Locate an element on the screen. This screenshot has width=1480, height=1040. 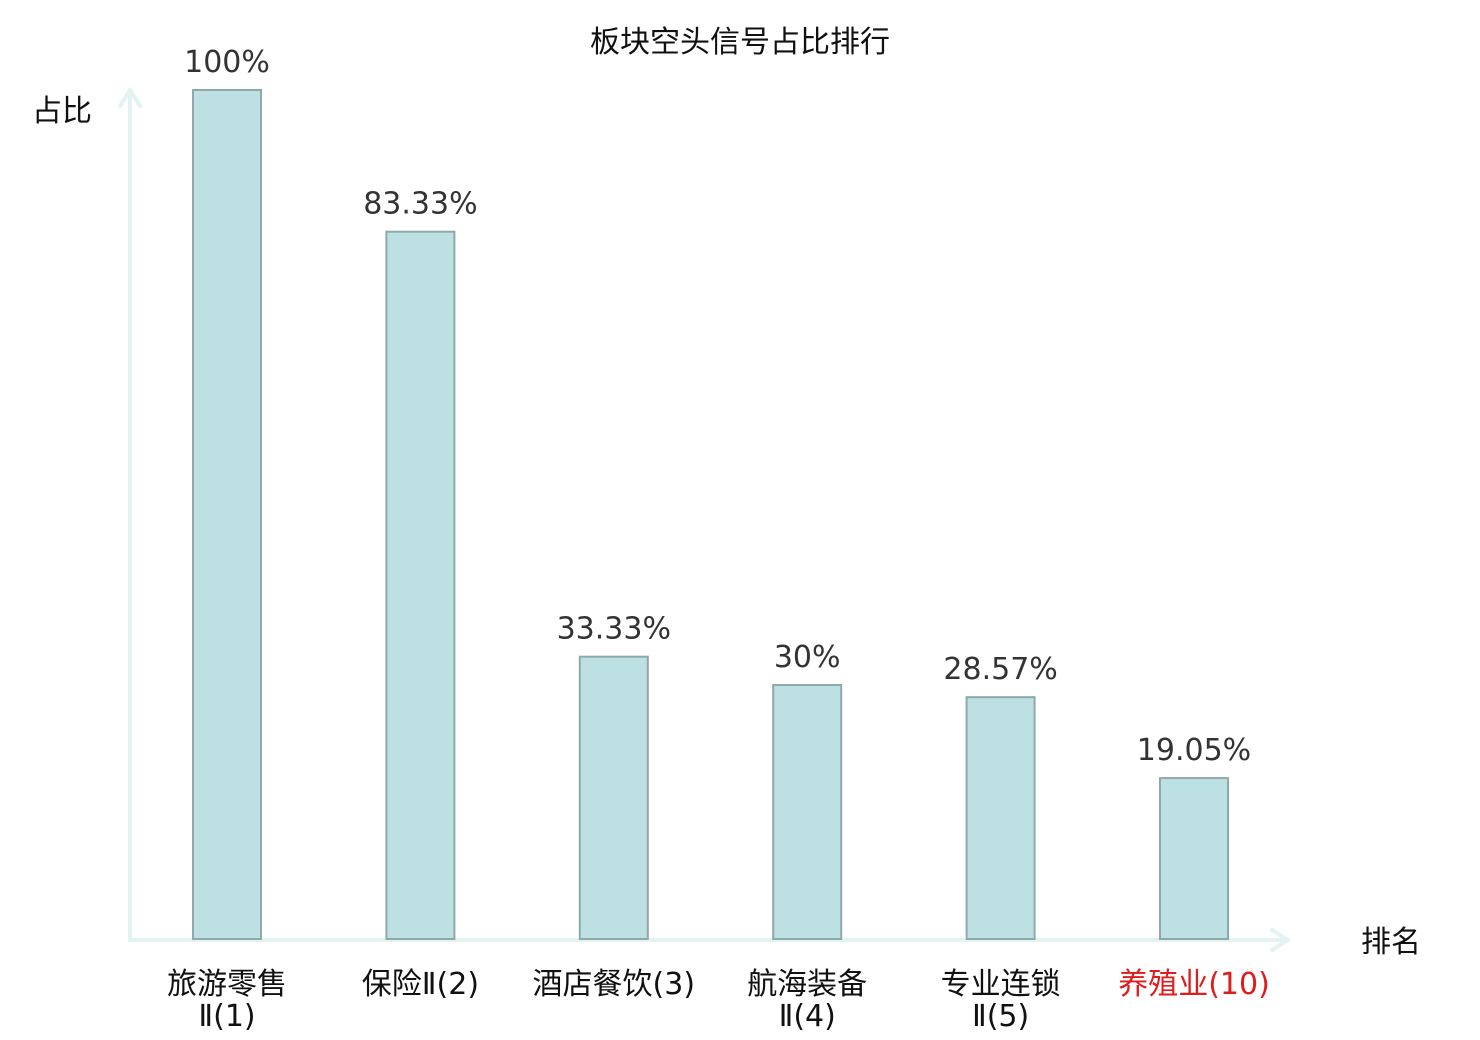
category-label: 酒店餐饮(3) is located at coordinates (614, 984).